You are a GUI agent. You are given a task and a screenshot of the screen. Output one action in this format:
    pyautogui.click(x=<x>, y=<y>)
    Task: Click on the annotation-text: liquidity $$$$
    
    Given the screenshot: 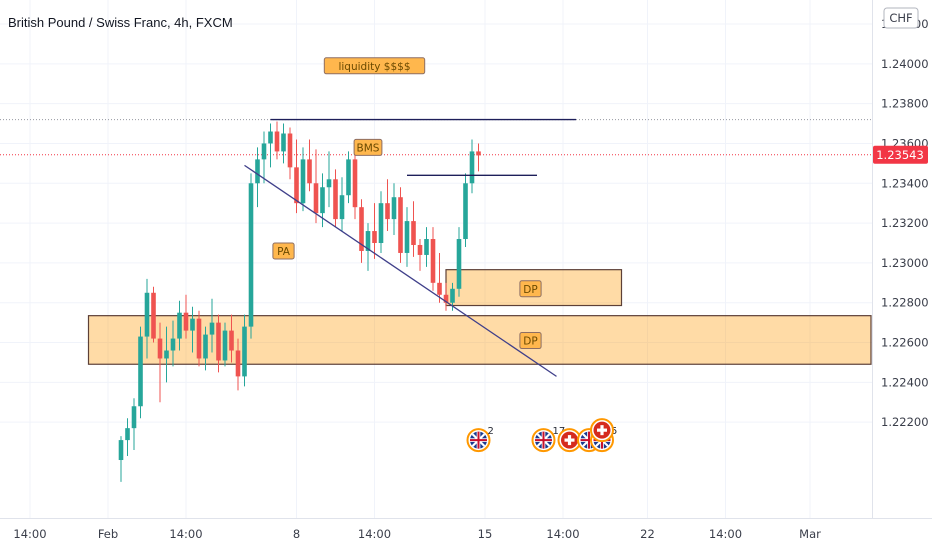 What is the action you would take?
    pyautogui.click(x=374, y=67)
    